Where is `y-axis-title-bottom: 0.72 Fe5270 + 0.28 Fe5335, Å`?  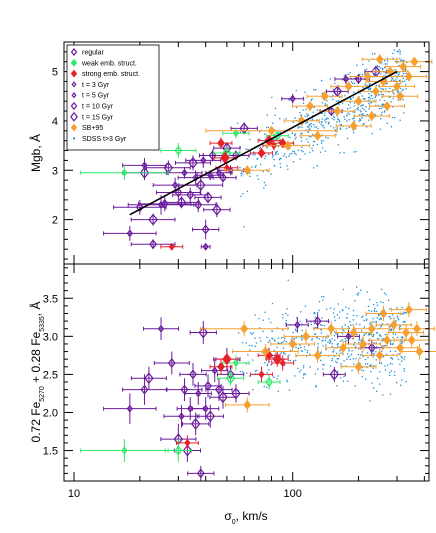
y-axis-title-bottom: 0.72 Fe5270 + 0.28 Fe5335, Å is located at coordinates (37, 372).